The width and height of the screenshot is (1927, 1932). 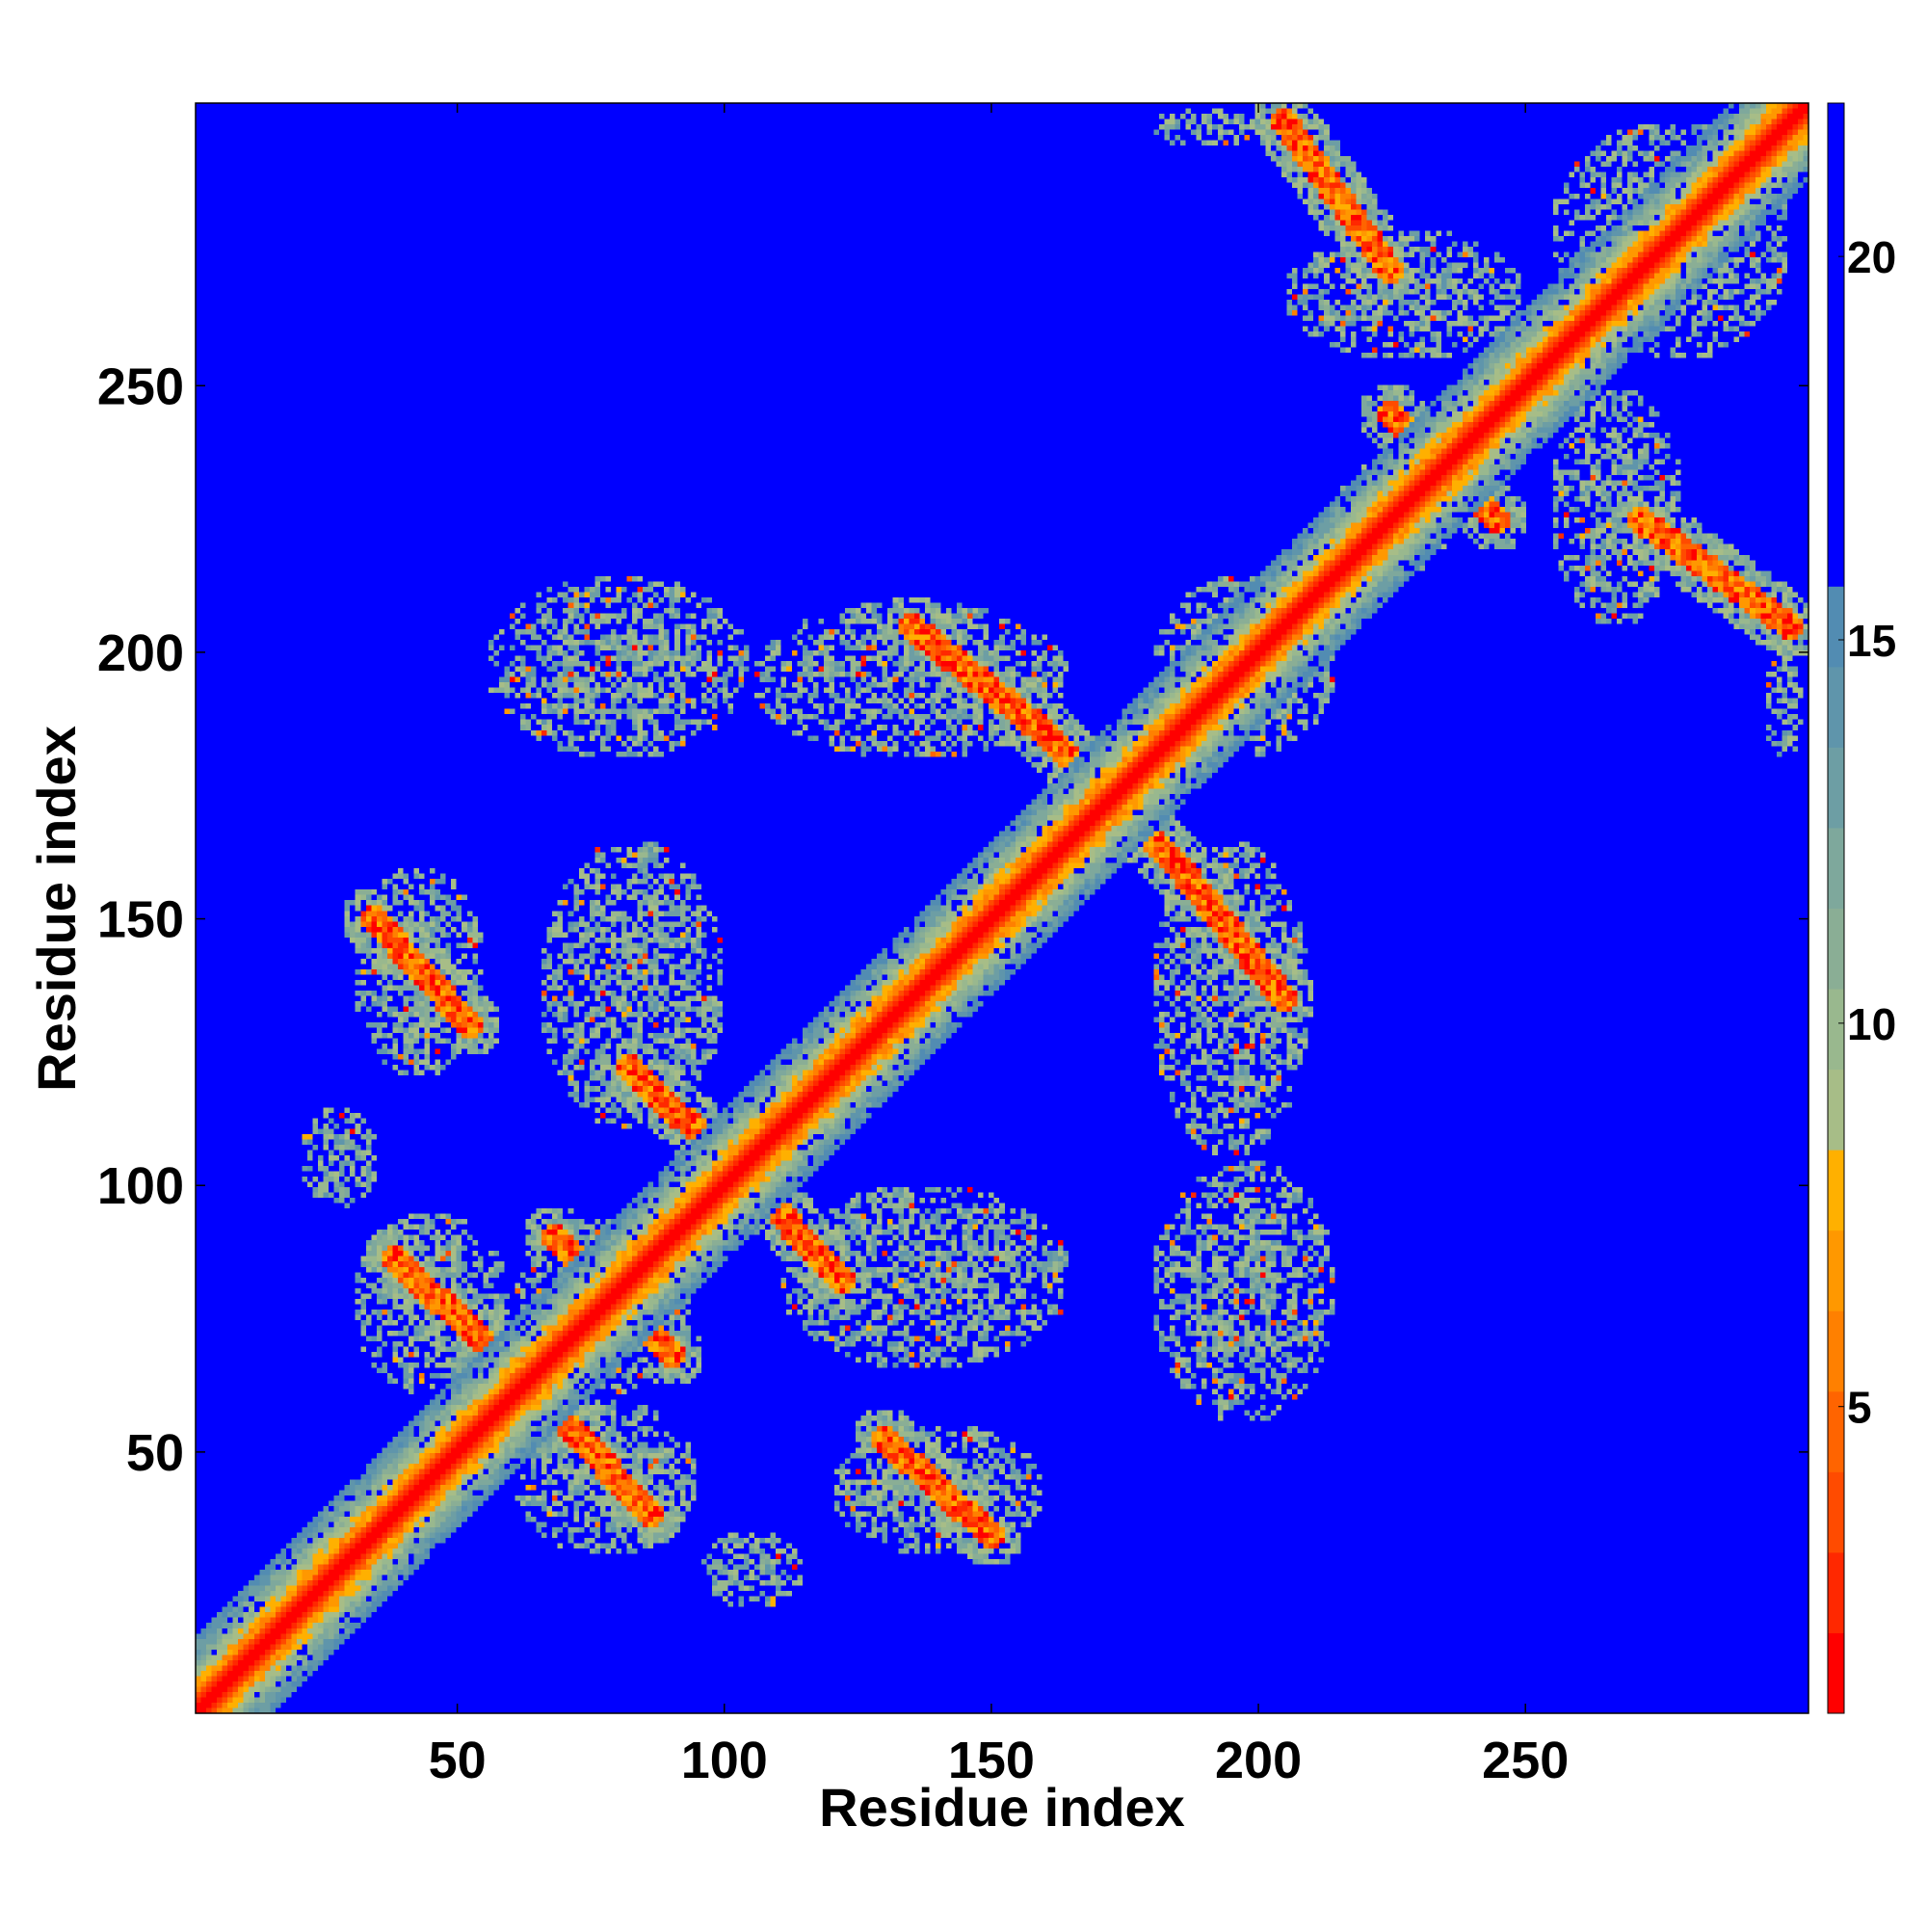 I want to click on x-tick-label: 250, so click(x=1525, y=1760).